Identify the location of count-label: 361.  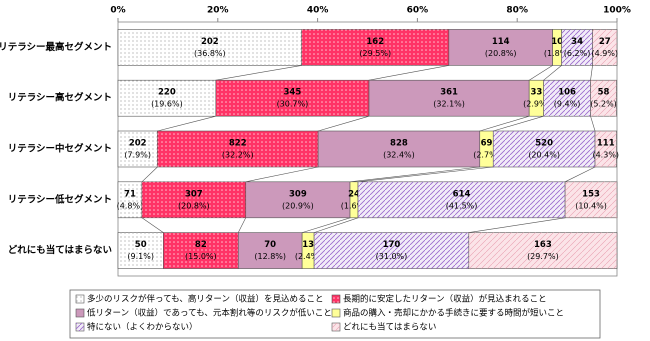
(449, 93).